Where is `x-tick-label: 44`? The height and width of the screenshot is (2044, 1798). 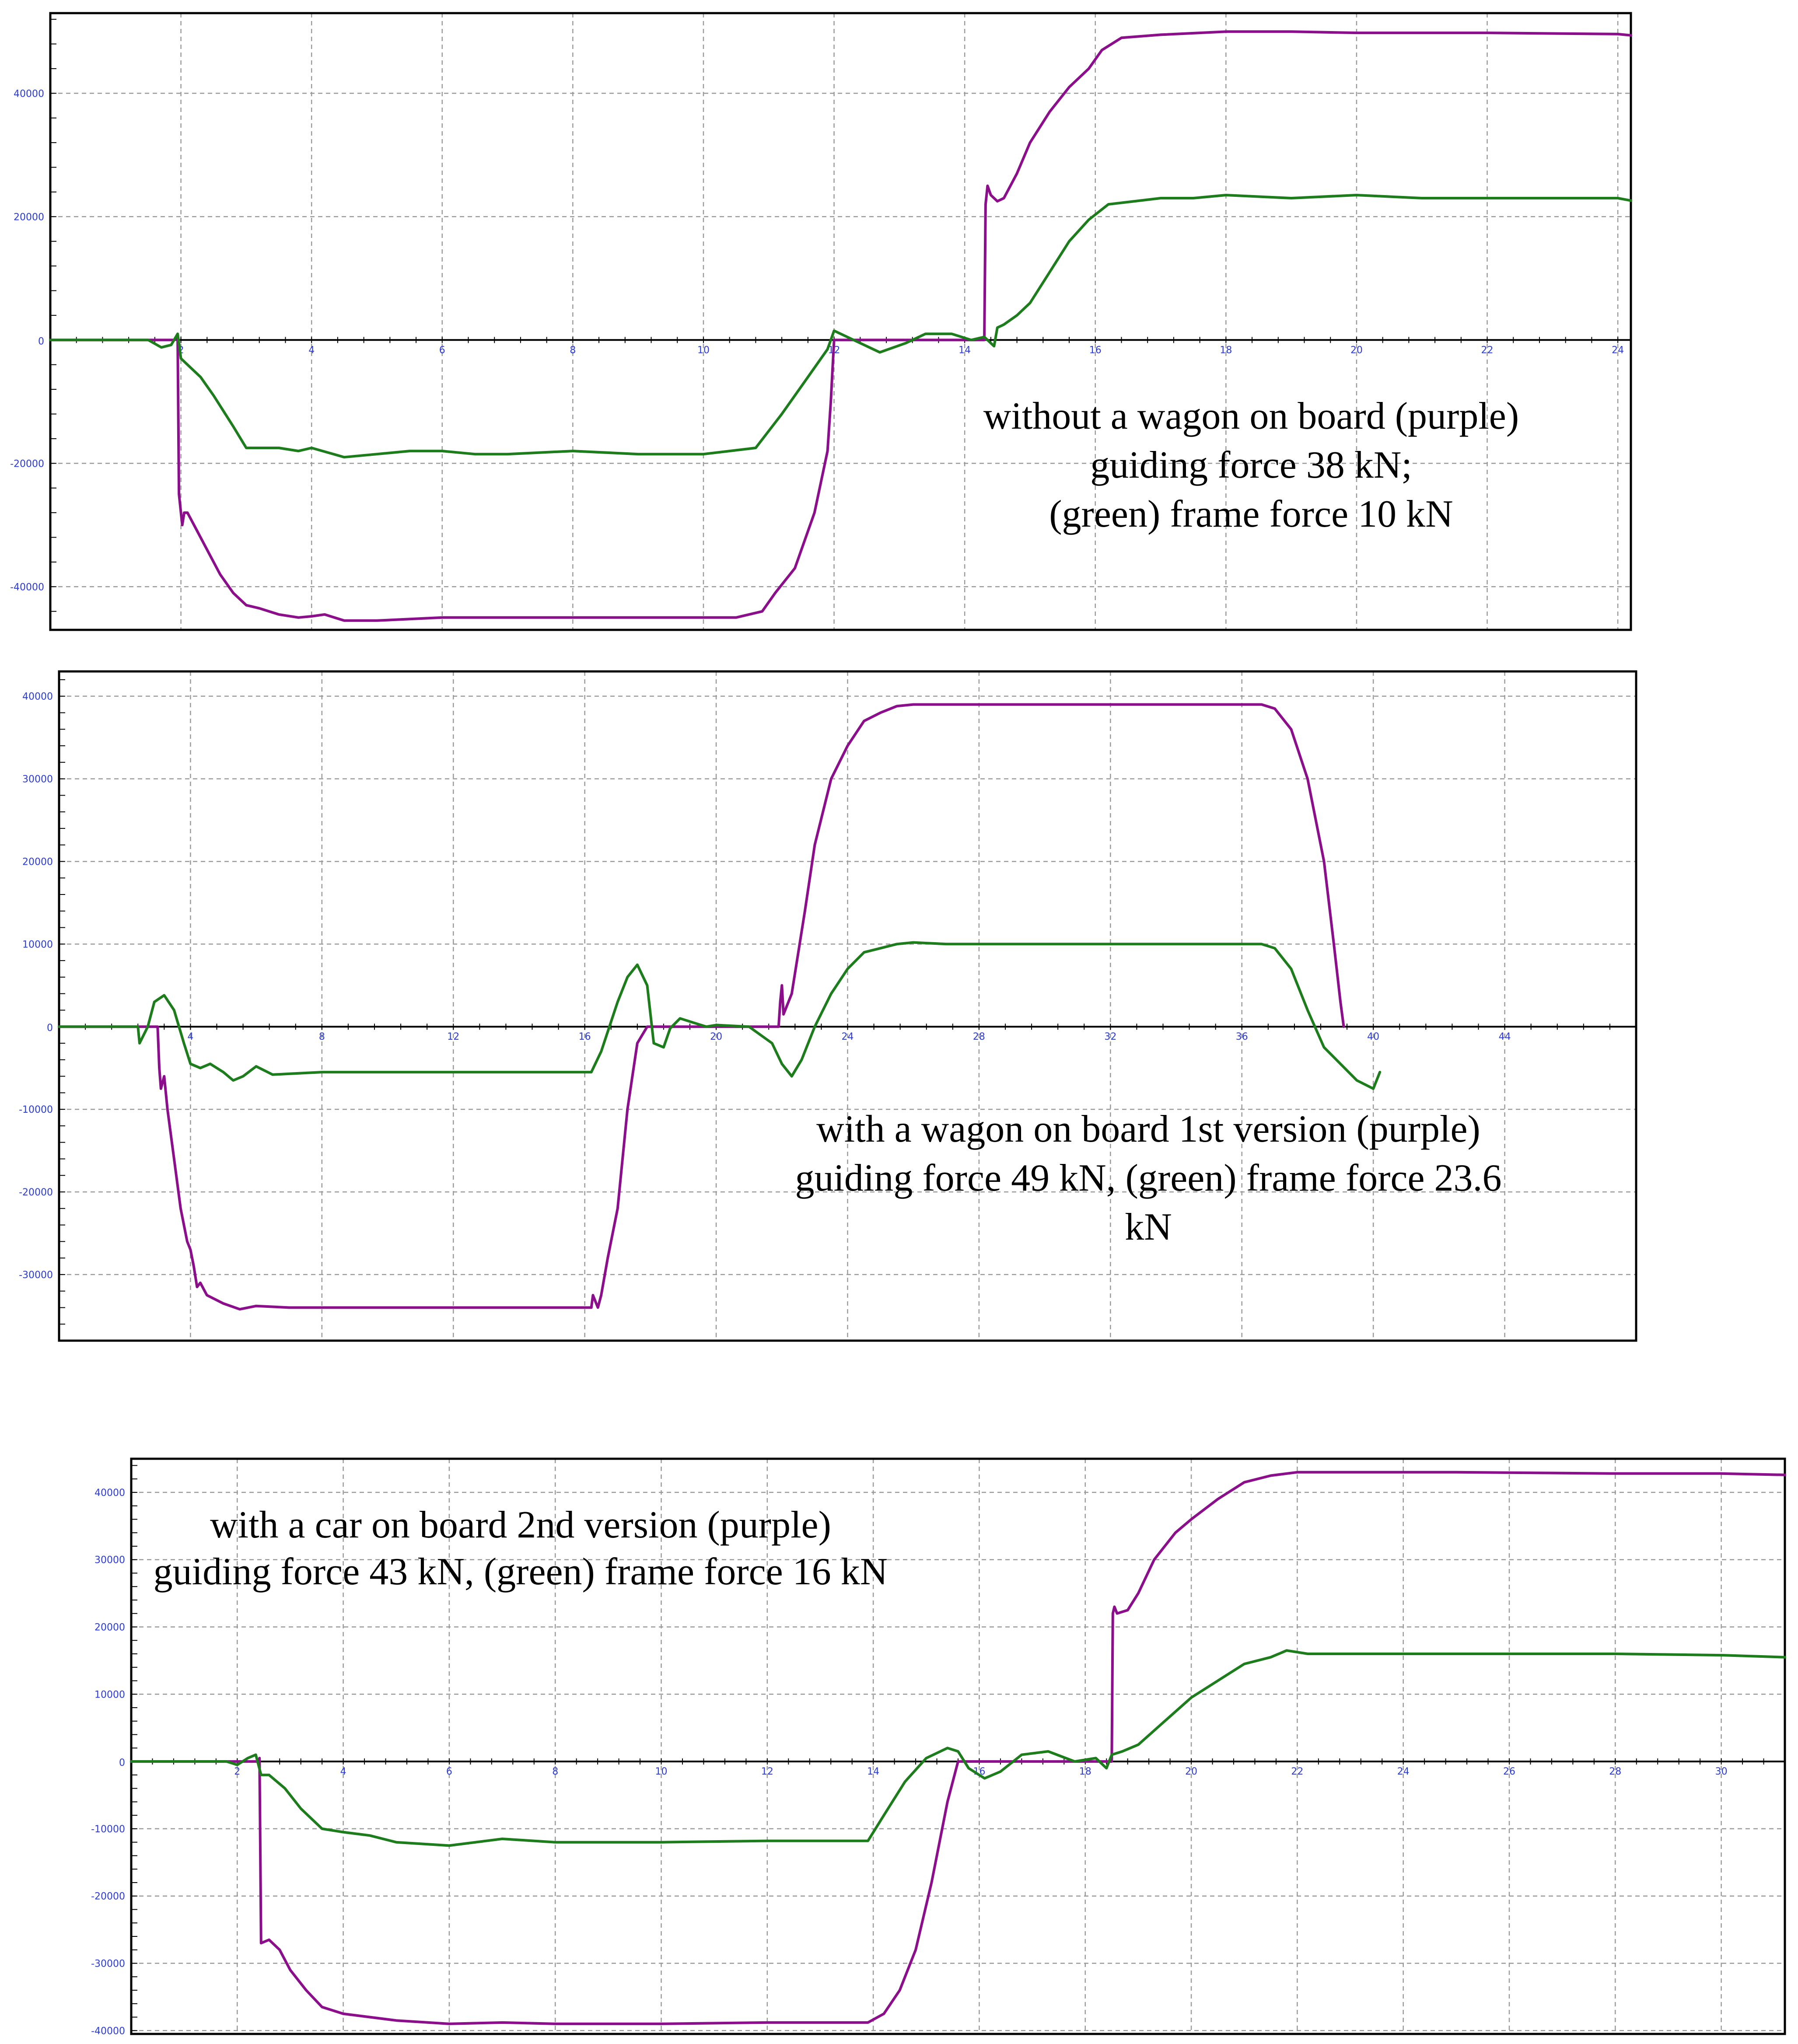 x-tick-label: 44 is located at coordinates (1505, 1036).